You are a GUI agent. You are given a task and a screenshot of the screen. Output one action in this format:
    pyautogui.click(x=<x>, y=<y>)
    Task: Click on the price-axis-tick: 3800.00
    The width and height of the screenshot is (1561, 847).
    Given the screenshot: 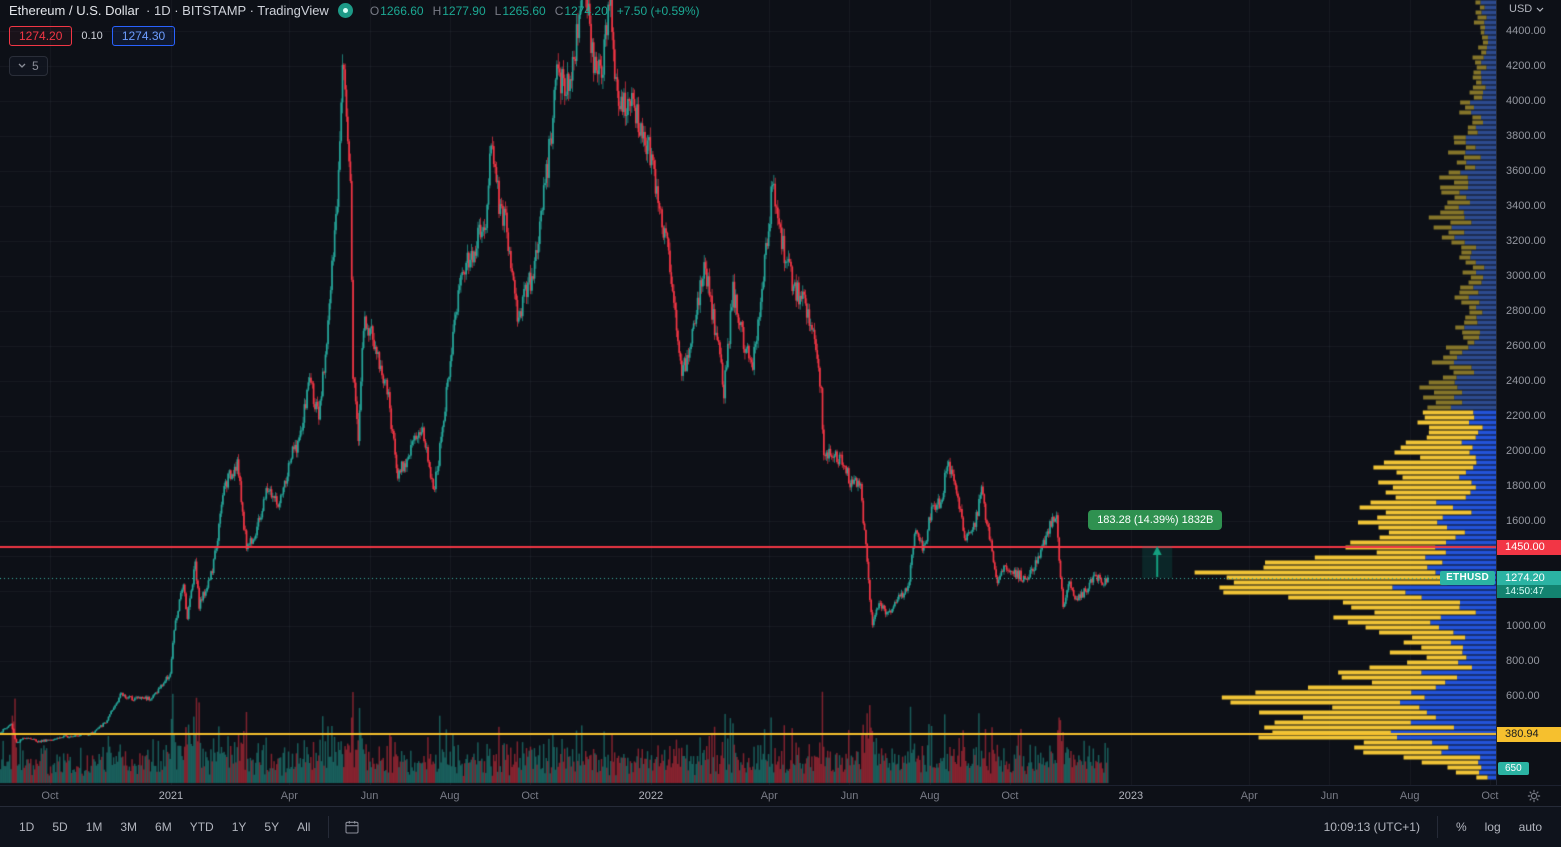 What is the action you would take?
    pyautogui.click(x=1526, y=136)
    